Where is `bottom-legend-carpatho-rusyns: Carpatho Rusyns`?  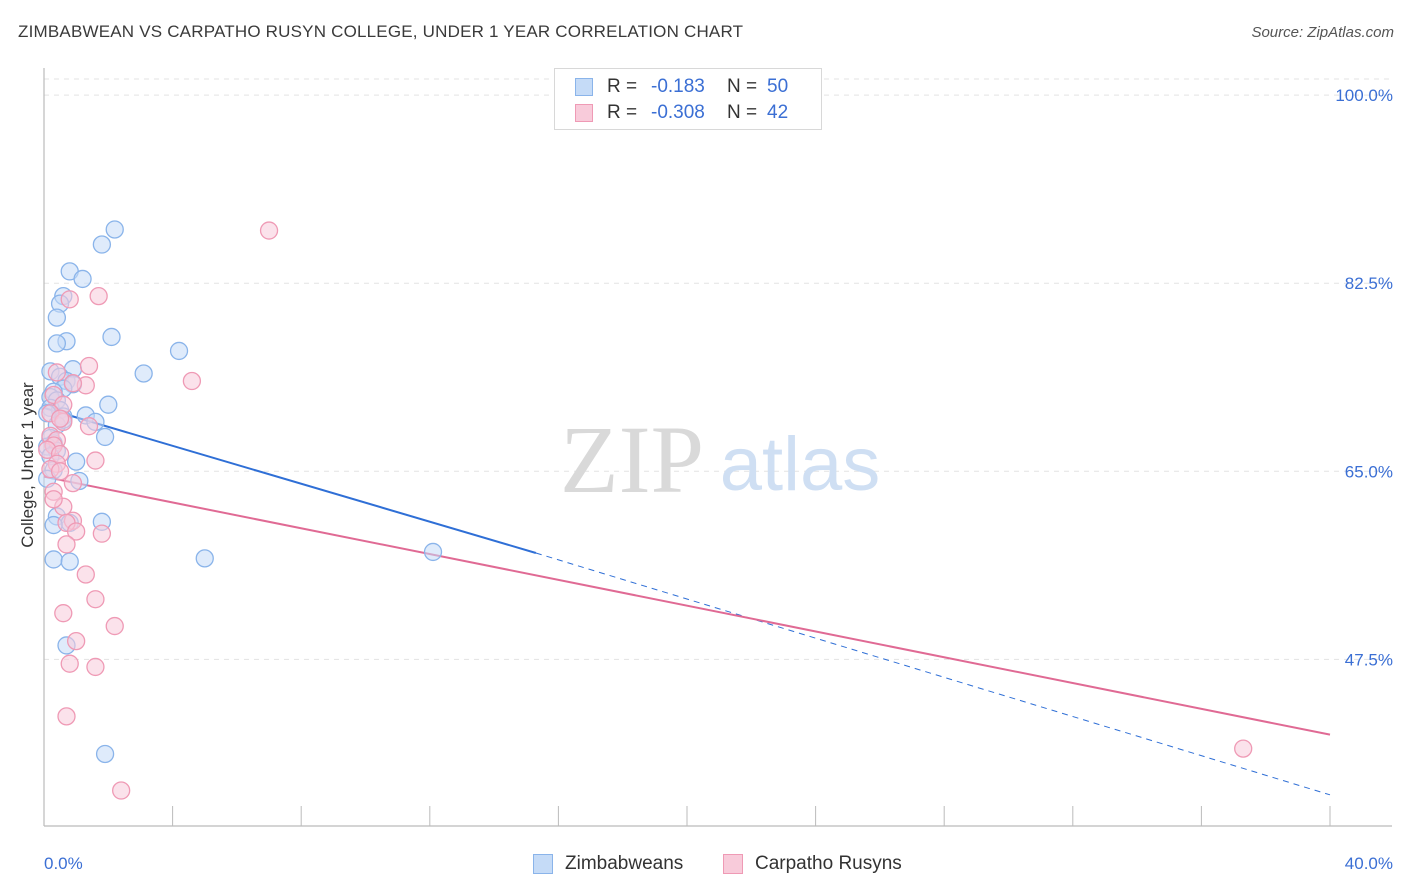 bottom-legend-carpatho-rusyns: Carpatho Rusyns is located at coordinates (812, 864).